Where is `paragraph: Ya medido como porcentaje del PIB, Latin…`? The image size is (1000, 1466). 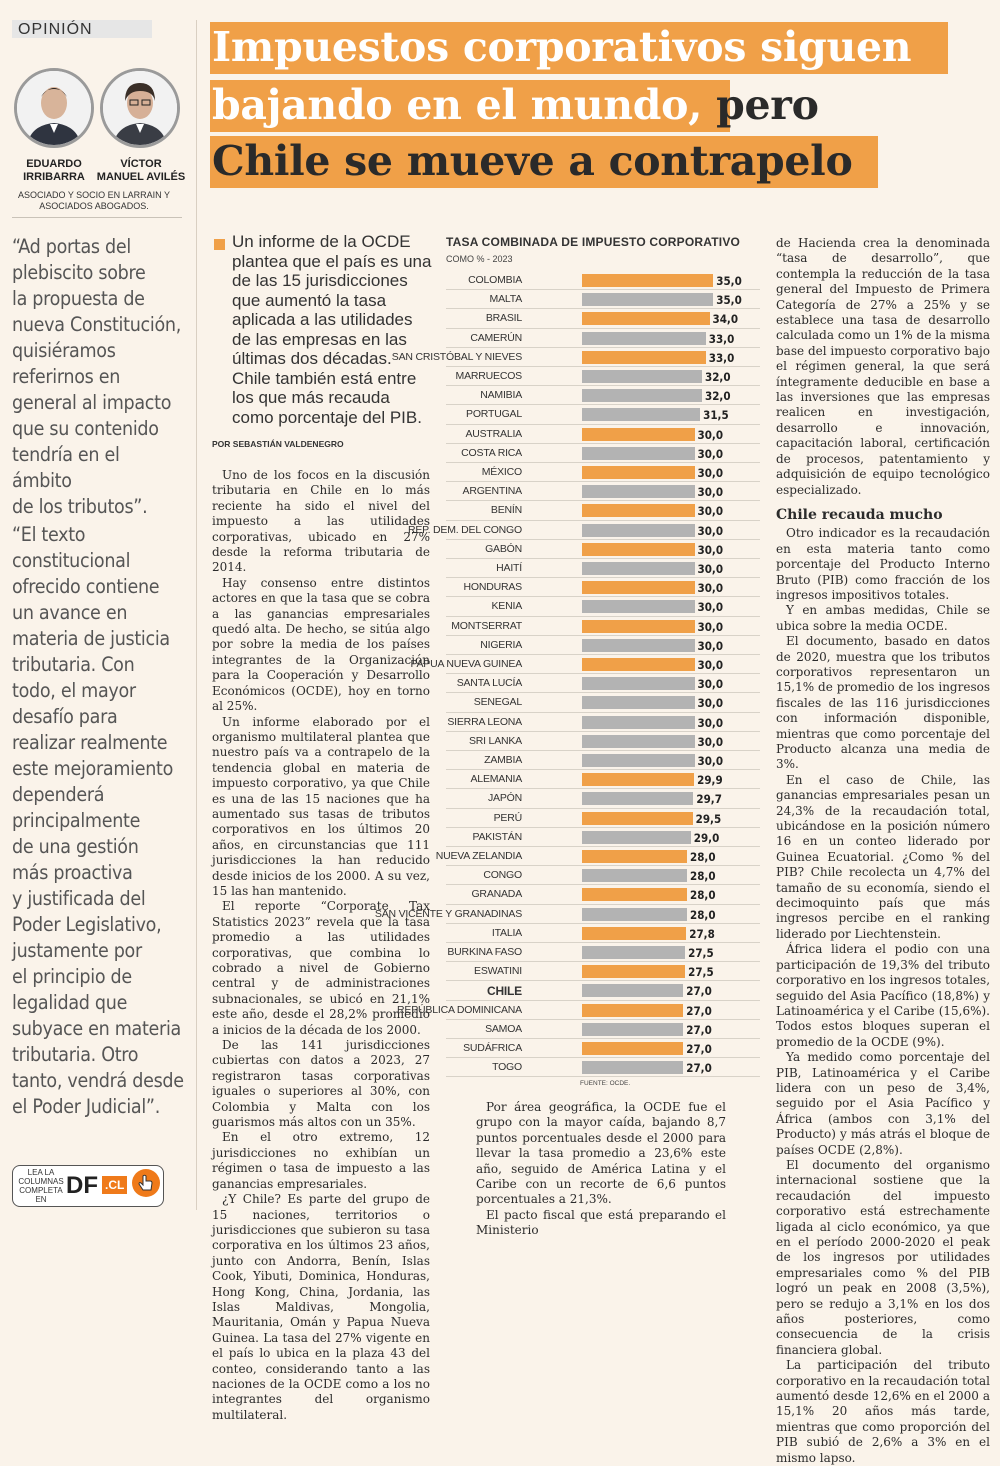
paragraph: Ya medido como porcentaje del PIB, Latin… is located at coordinates (883, 1103).